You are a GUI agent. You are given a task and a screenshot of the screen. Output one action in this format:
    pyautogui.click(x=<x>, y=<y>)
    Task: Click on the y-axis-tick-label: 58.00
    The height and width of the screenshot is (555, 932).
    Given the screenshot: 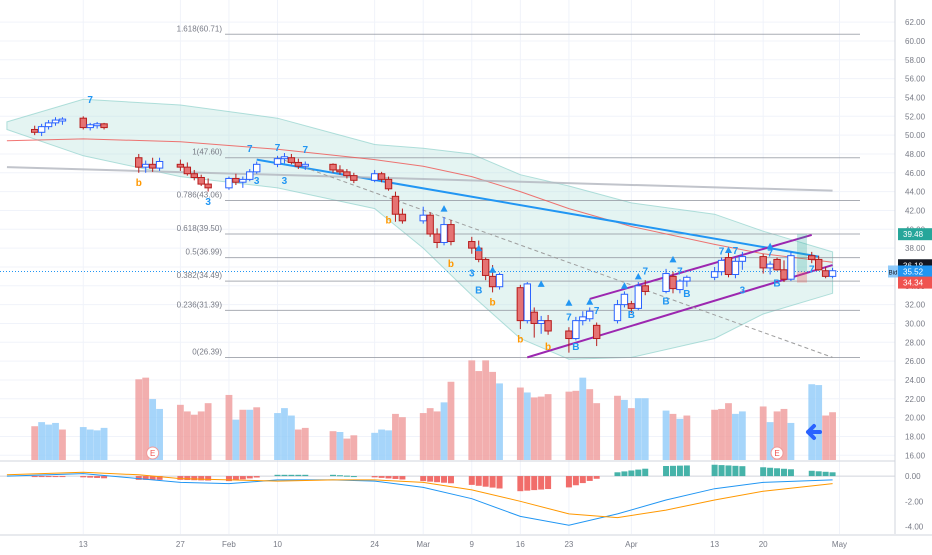 What is the action you would take?
    pyautogui.click(x=915, y=60)
    